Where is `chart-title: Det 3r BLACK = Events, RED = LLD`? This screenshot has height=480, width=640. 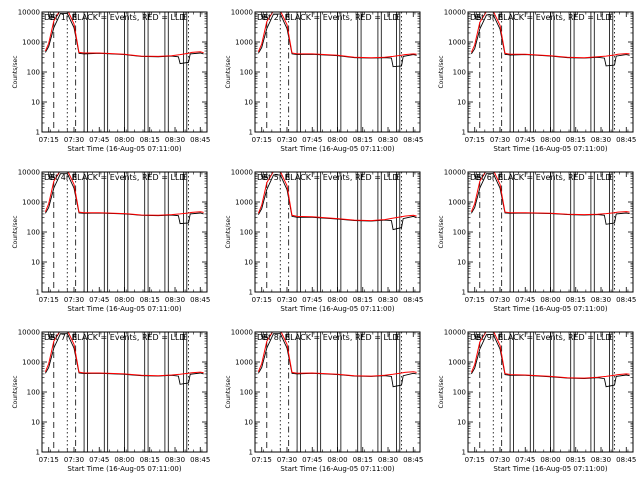
chart-title: Det 3r BLACK = Events, RED = LLD is located at coordinates (541, 17).